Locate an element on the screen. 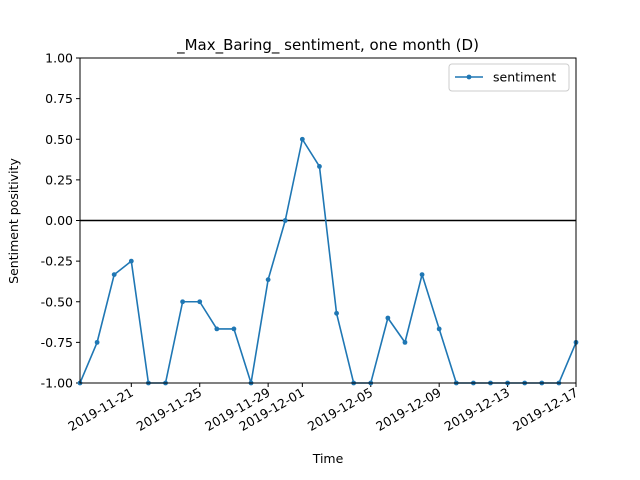 Image resolution: width=640 pixels, height=480 pixels. y-tick-label-2: 0.50 is located at coordinates (59, 139).